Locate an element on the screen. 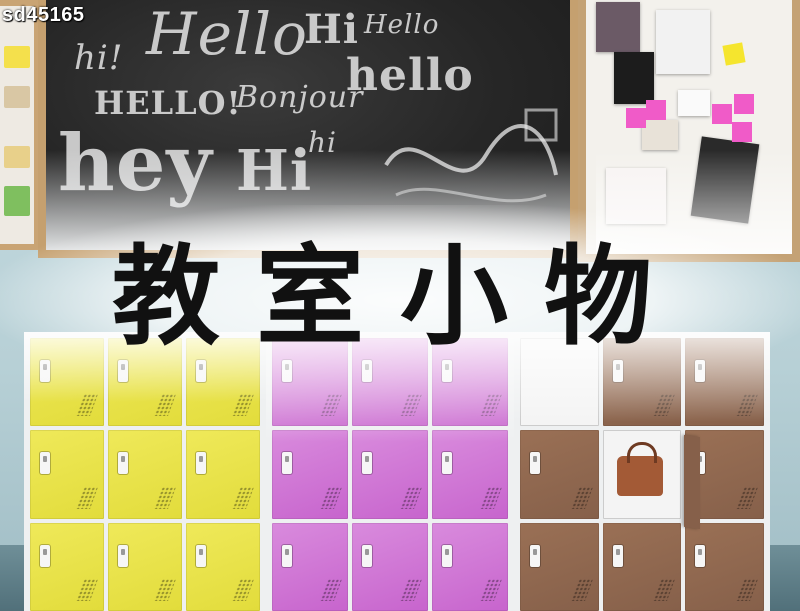 Image resolution: width=800 pixels, height=611 pixels. photo-cat-sketch is located at coordinates (683, 42).